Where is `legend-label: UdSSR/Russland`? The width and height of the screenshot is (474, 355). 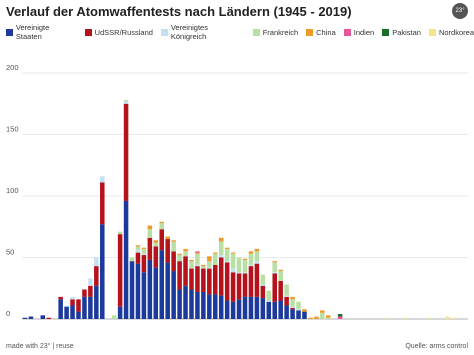 legend-label: UdSSR/Russland is located at coordinates (123, 32).